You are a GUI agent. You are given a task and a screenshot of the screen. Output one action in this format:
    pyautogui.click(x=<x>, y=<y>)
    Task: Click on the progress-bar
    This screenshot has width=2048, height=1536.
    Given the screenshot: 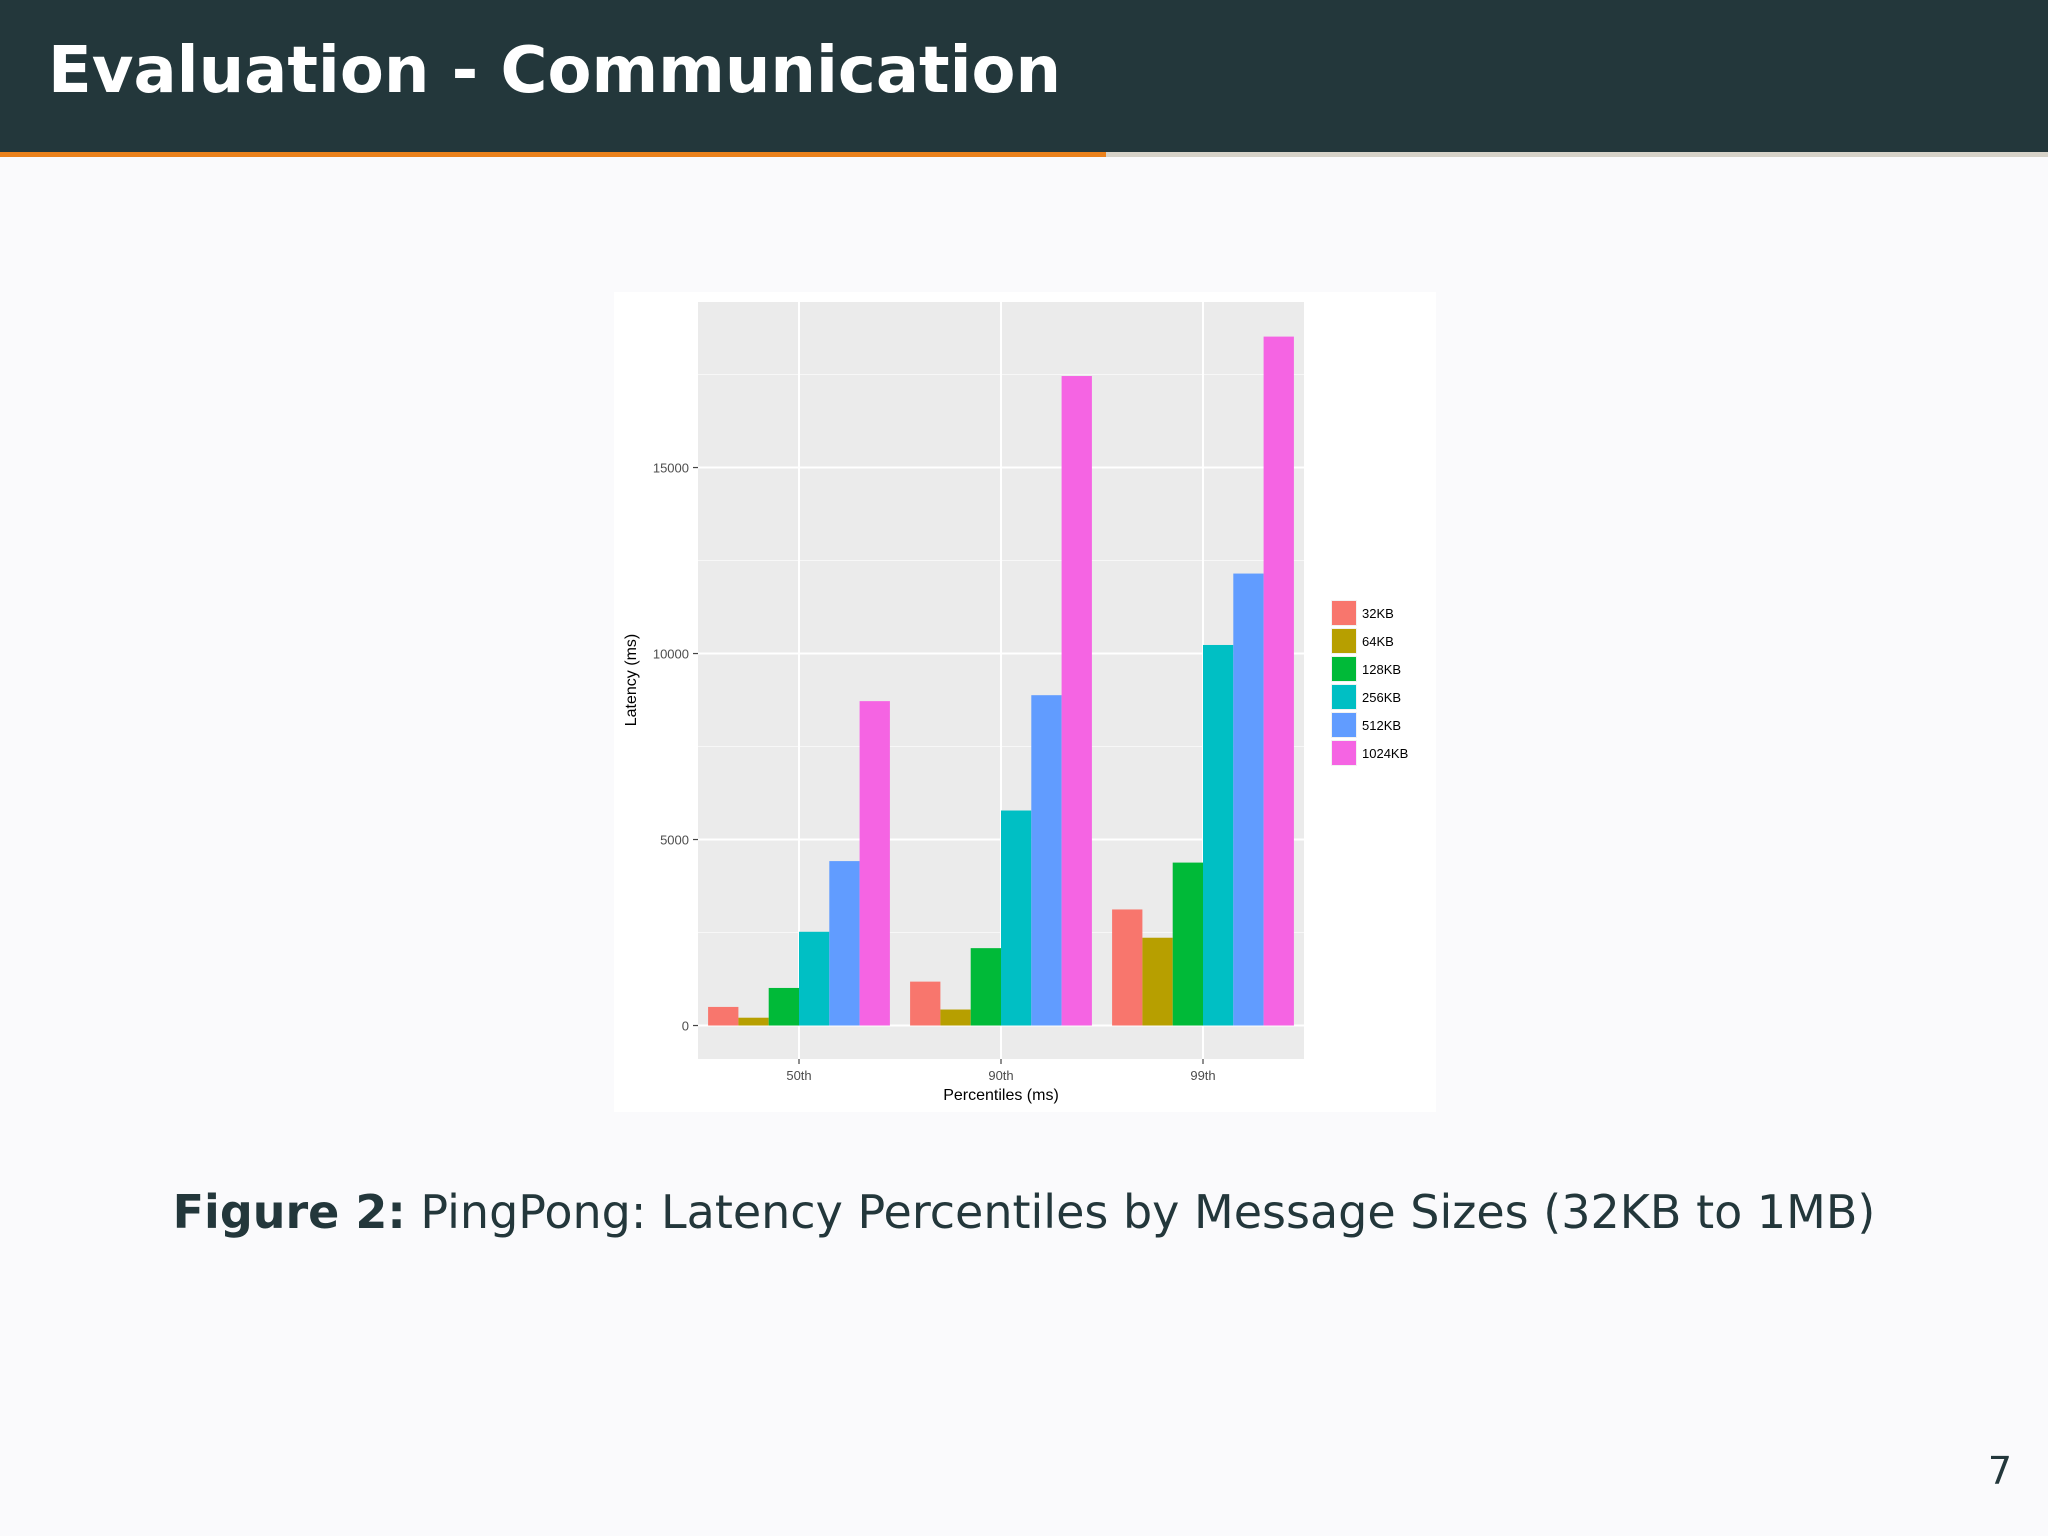 What is the action you would take?
    pyautogui.click(x=1024, y=154)
    